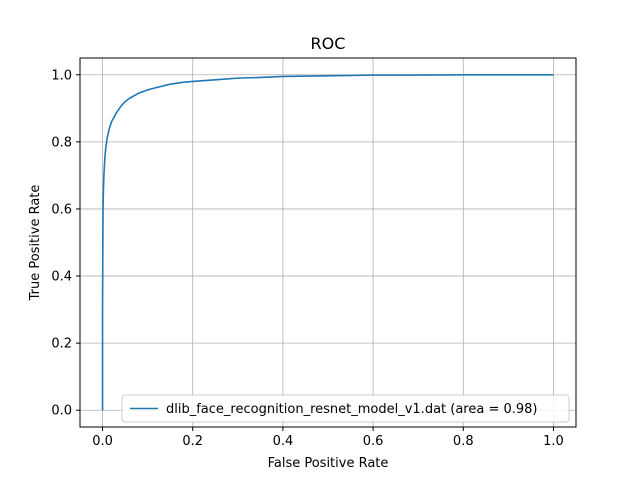 The height and width of the screenshot is (480, 640). I want to click on x-axis-ticks: 0.0 0.2 0.4 0.6 0.8 1.0, so click(328, 438).